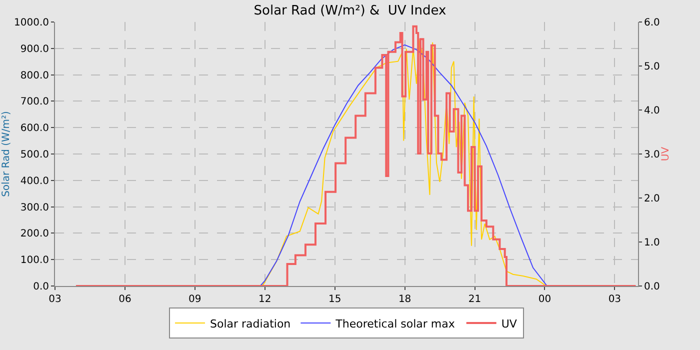  Describe the element at coordinates (652, 23) in the screenshot. I see `y2-tick-label: 6.0` at that location.